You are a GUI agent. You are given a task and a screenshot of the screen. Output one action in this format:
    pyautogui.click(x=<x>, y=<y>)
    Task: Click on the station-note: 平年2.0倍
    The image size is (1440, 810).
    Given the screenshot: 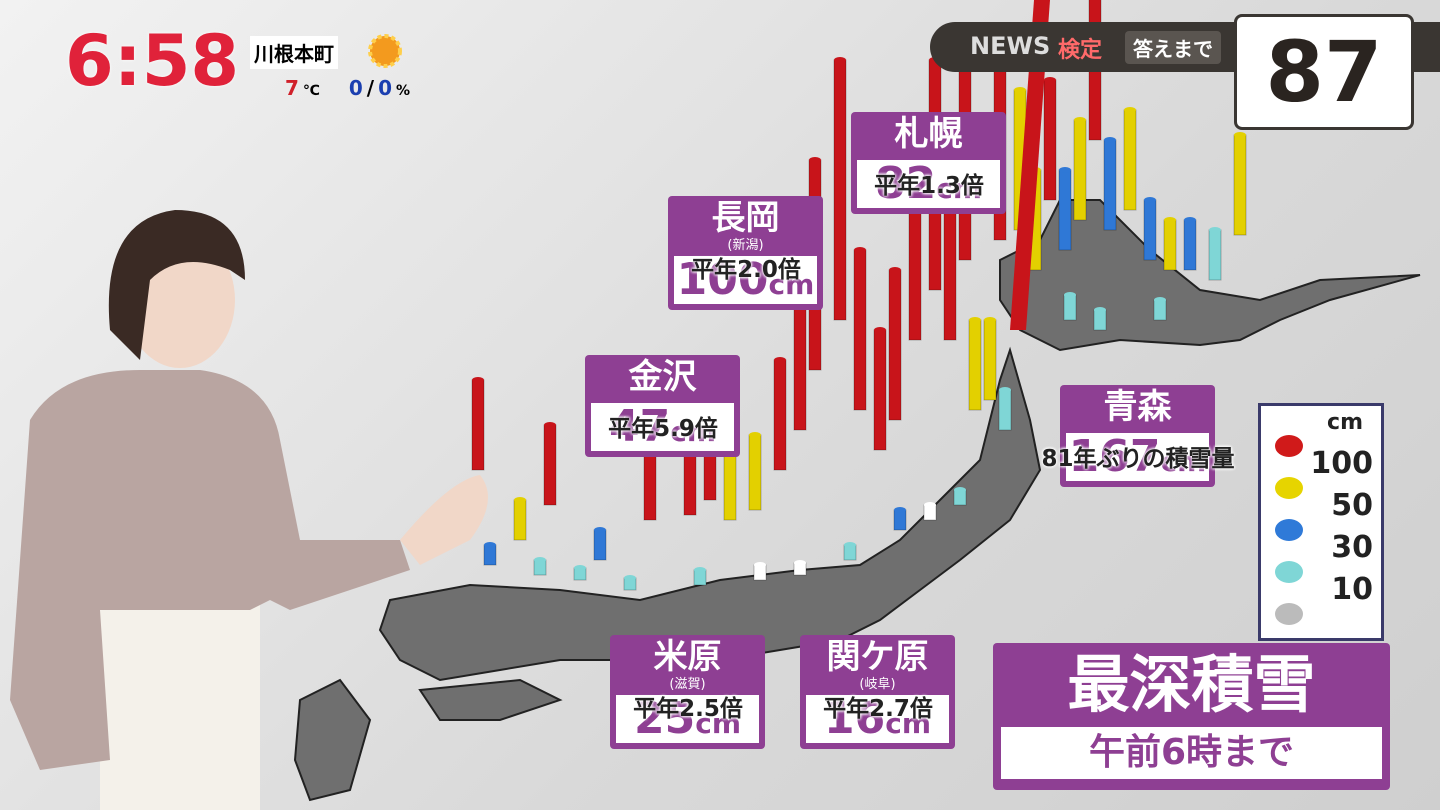 What is the action you would take?
    pyautogui.click(x=746, y=270)
    